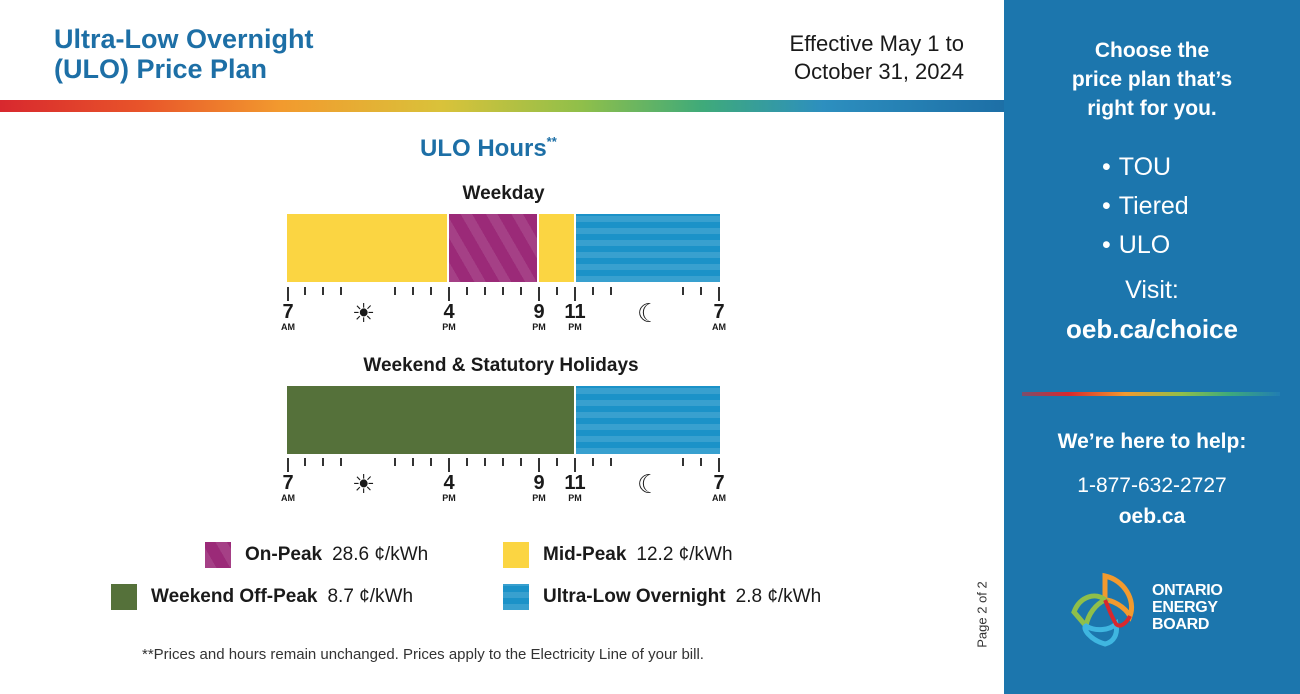 This screenshot has width=1300, height=694. Describe the element at coordinates (494, 248) in the screenshot. I see `weekday-on-peak-segment` at that location.